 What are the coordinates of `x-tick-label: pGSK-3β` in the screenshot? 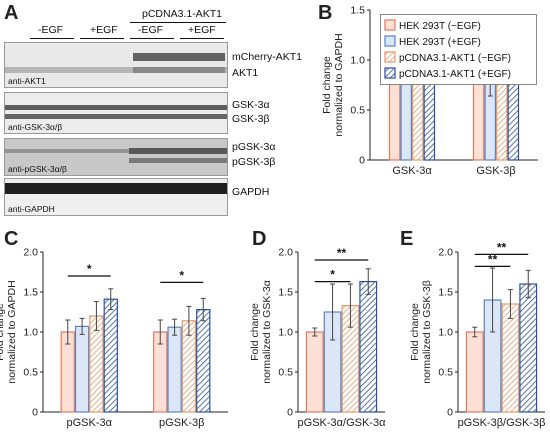 It's located at (181, 423).